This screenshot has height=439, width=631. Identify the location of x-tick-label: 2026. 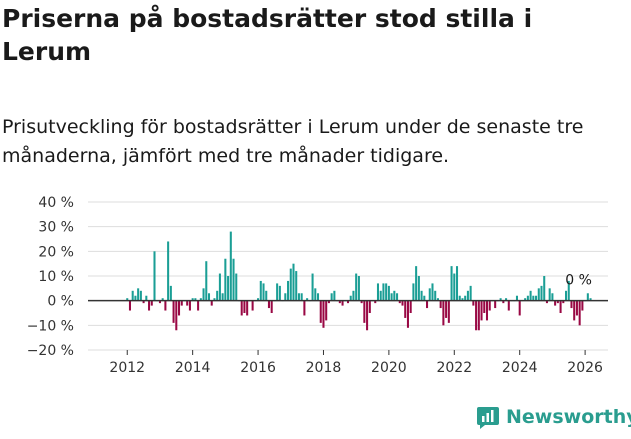
(585, 368).